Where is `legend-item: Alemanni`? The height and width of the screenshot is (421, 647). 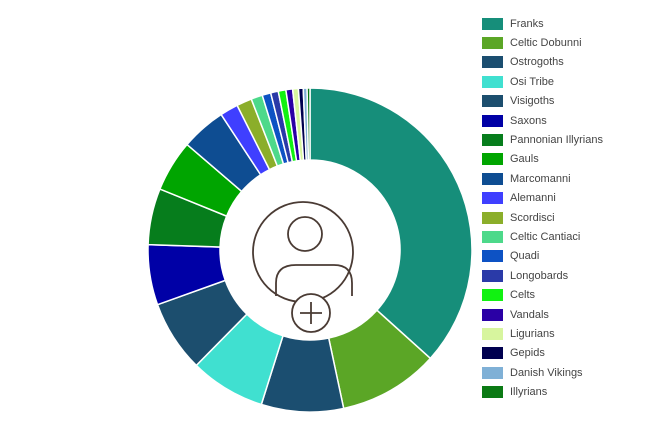 legend-item: Alemanni is located at coordinates (542, 198).